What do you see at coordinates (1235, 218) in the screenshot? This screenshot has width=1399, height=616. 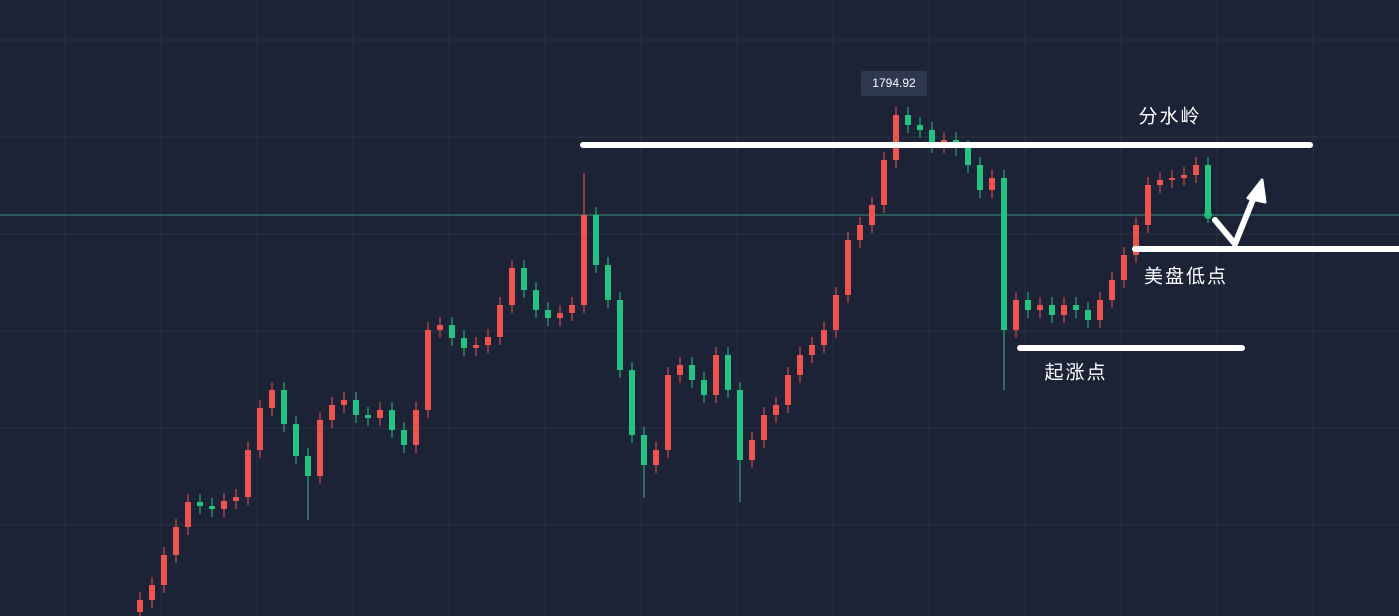 I see `drawn-arrow` at bounding box center [1235, 218].